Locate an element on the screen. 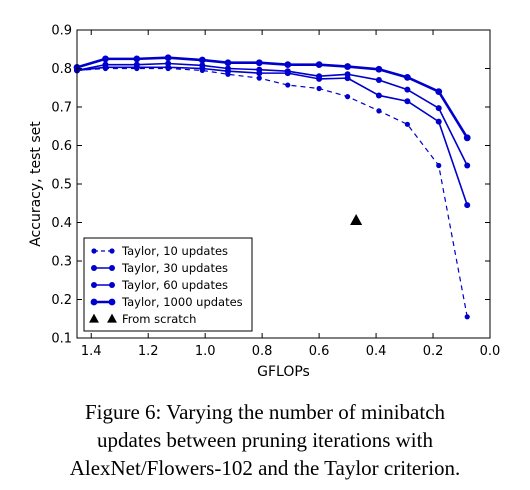 The image size is (530, 490). x-tick-label: 1.4 is located at coordinates (91, 351).